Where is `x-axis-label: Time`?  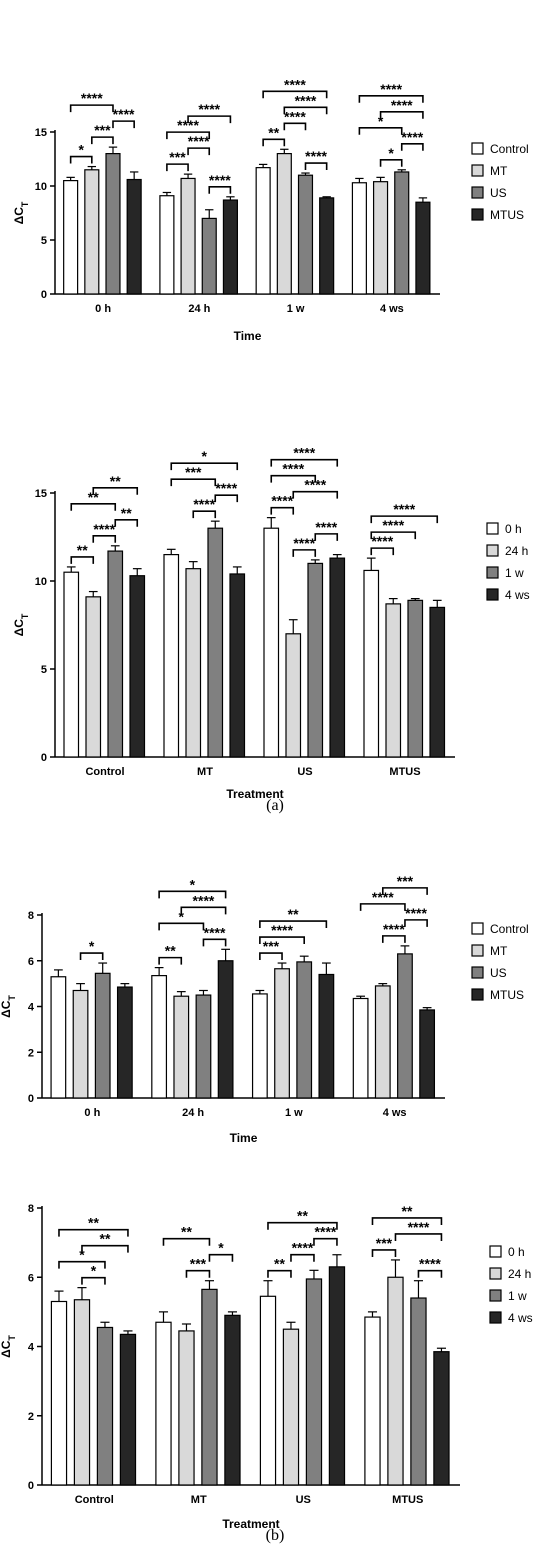
x-axis-label: Time is located at coordinates (248, 336).